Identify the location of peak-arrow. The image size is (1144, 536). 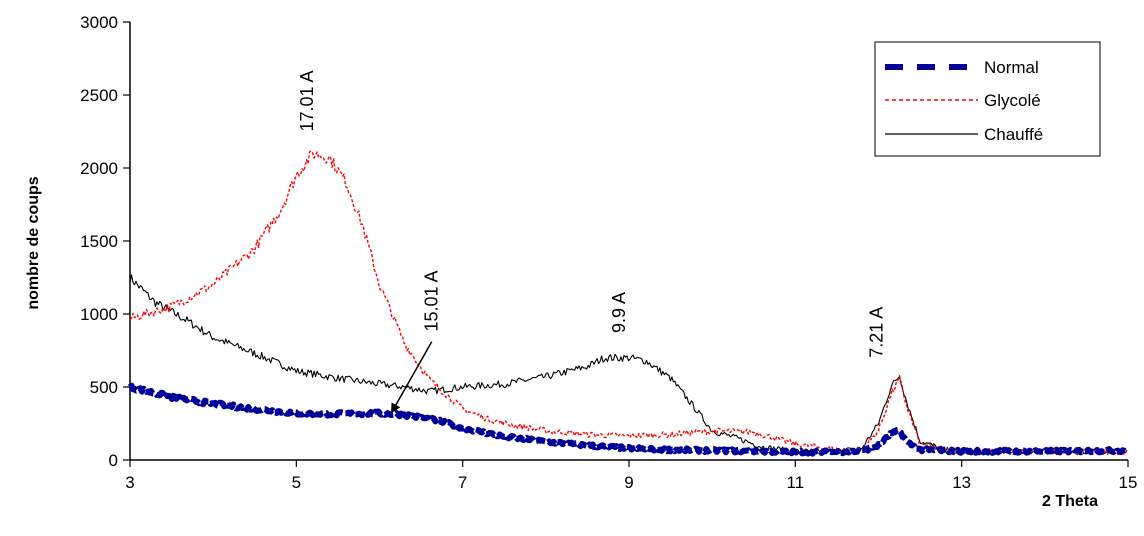
(411, 377).